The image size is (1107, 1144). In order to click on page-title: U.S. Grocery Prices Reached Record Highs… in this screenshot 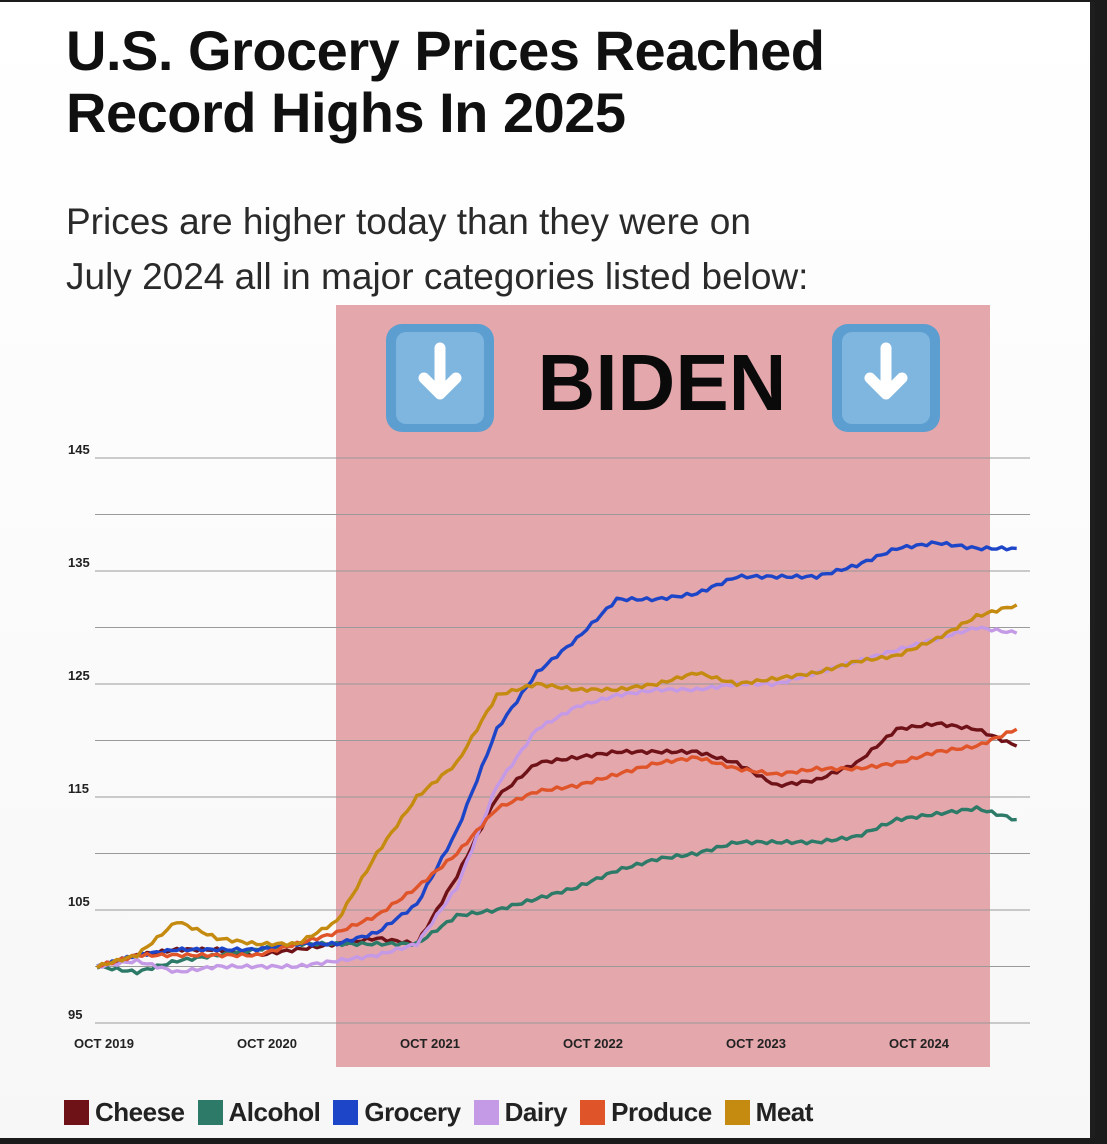, I will do `click(445, 81)`.